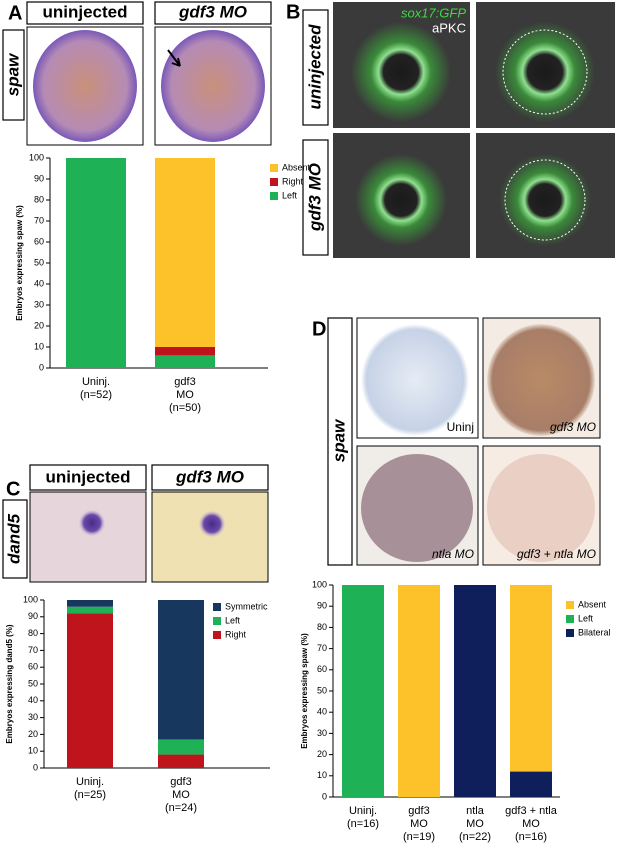 The image size is (617, 863). What do you see at coordinates (246, 606) in the screenshot?
I see `legend-label: Symmetric` at bounding box center [246, 606].